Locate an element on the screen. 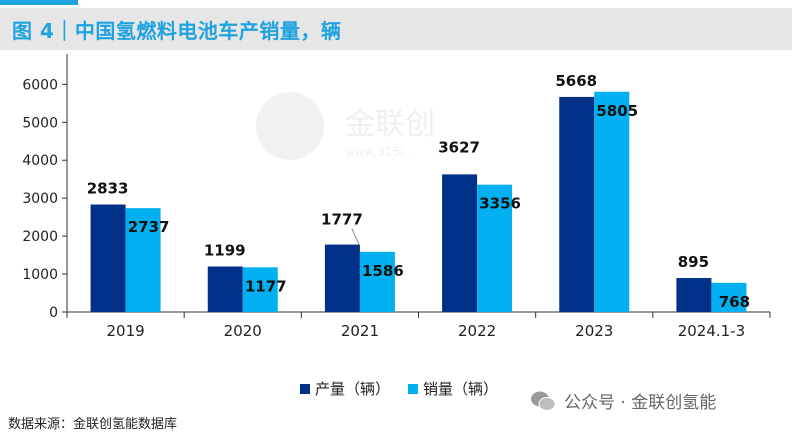  x-tick-label: 2021 is located at coordinates (360, 331).